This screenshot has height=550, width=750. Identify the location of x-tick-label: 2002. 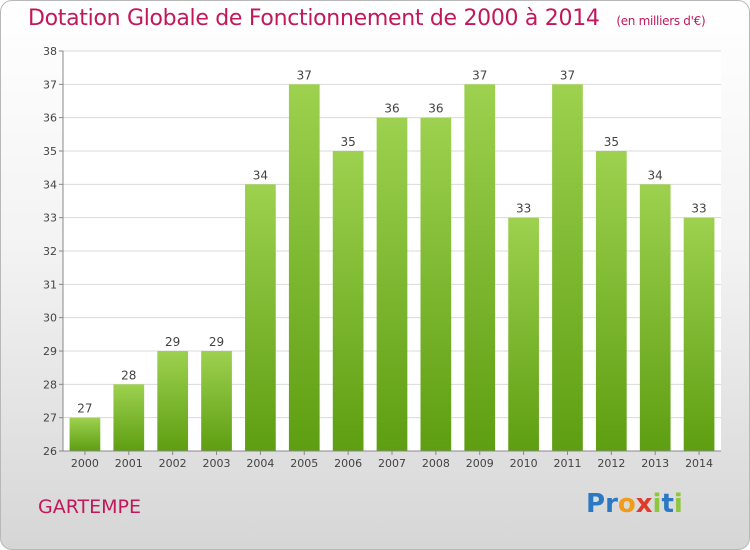
(173, 463).